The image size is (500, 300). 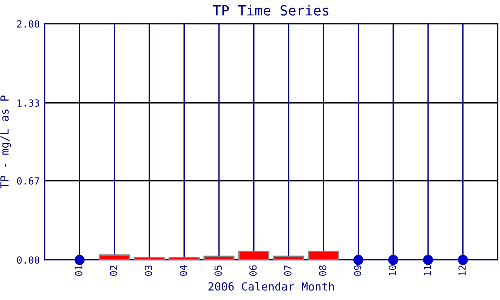 What do you see at coordinates (271, 10) in the screenshot?
I see `chart-title: TP Time Series` at bounding box center [271, 10].